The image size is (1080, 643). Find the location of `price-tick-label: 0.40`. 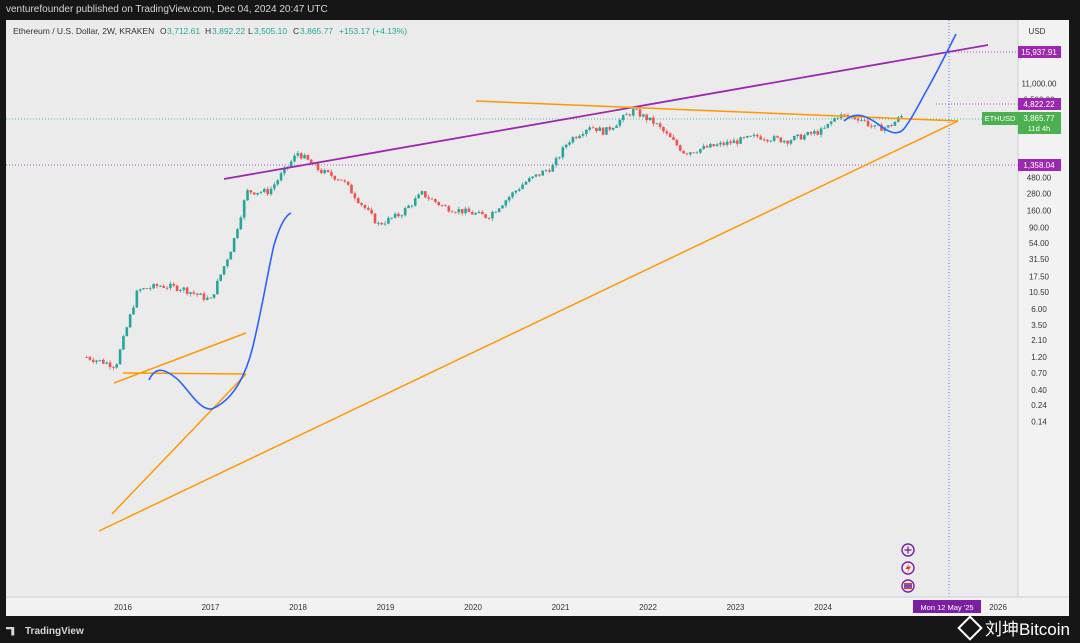

price-tick-label: 0.40 is located at coordinates (1039, 390).